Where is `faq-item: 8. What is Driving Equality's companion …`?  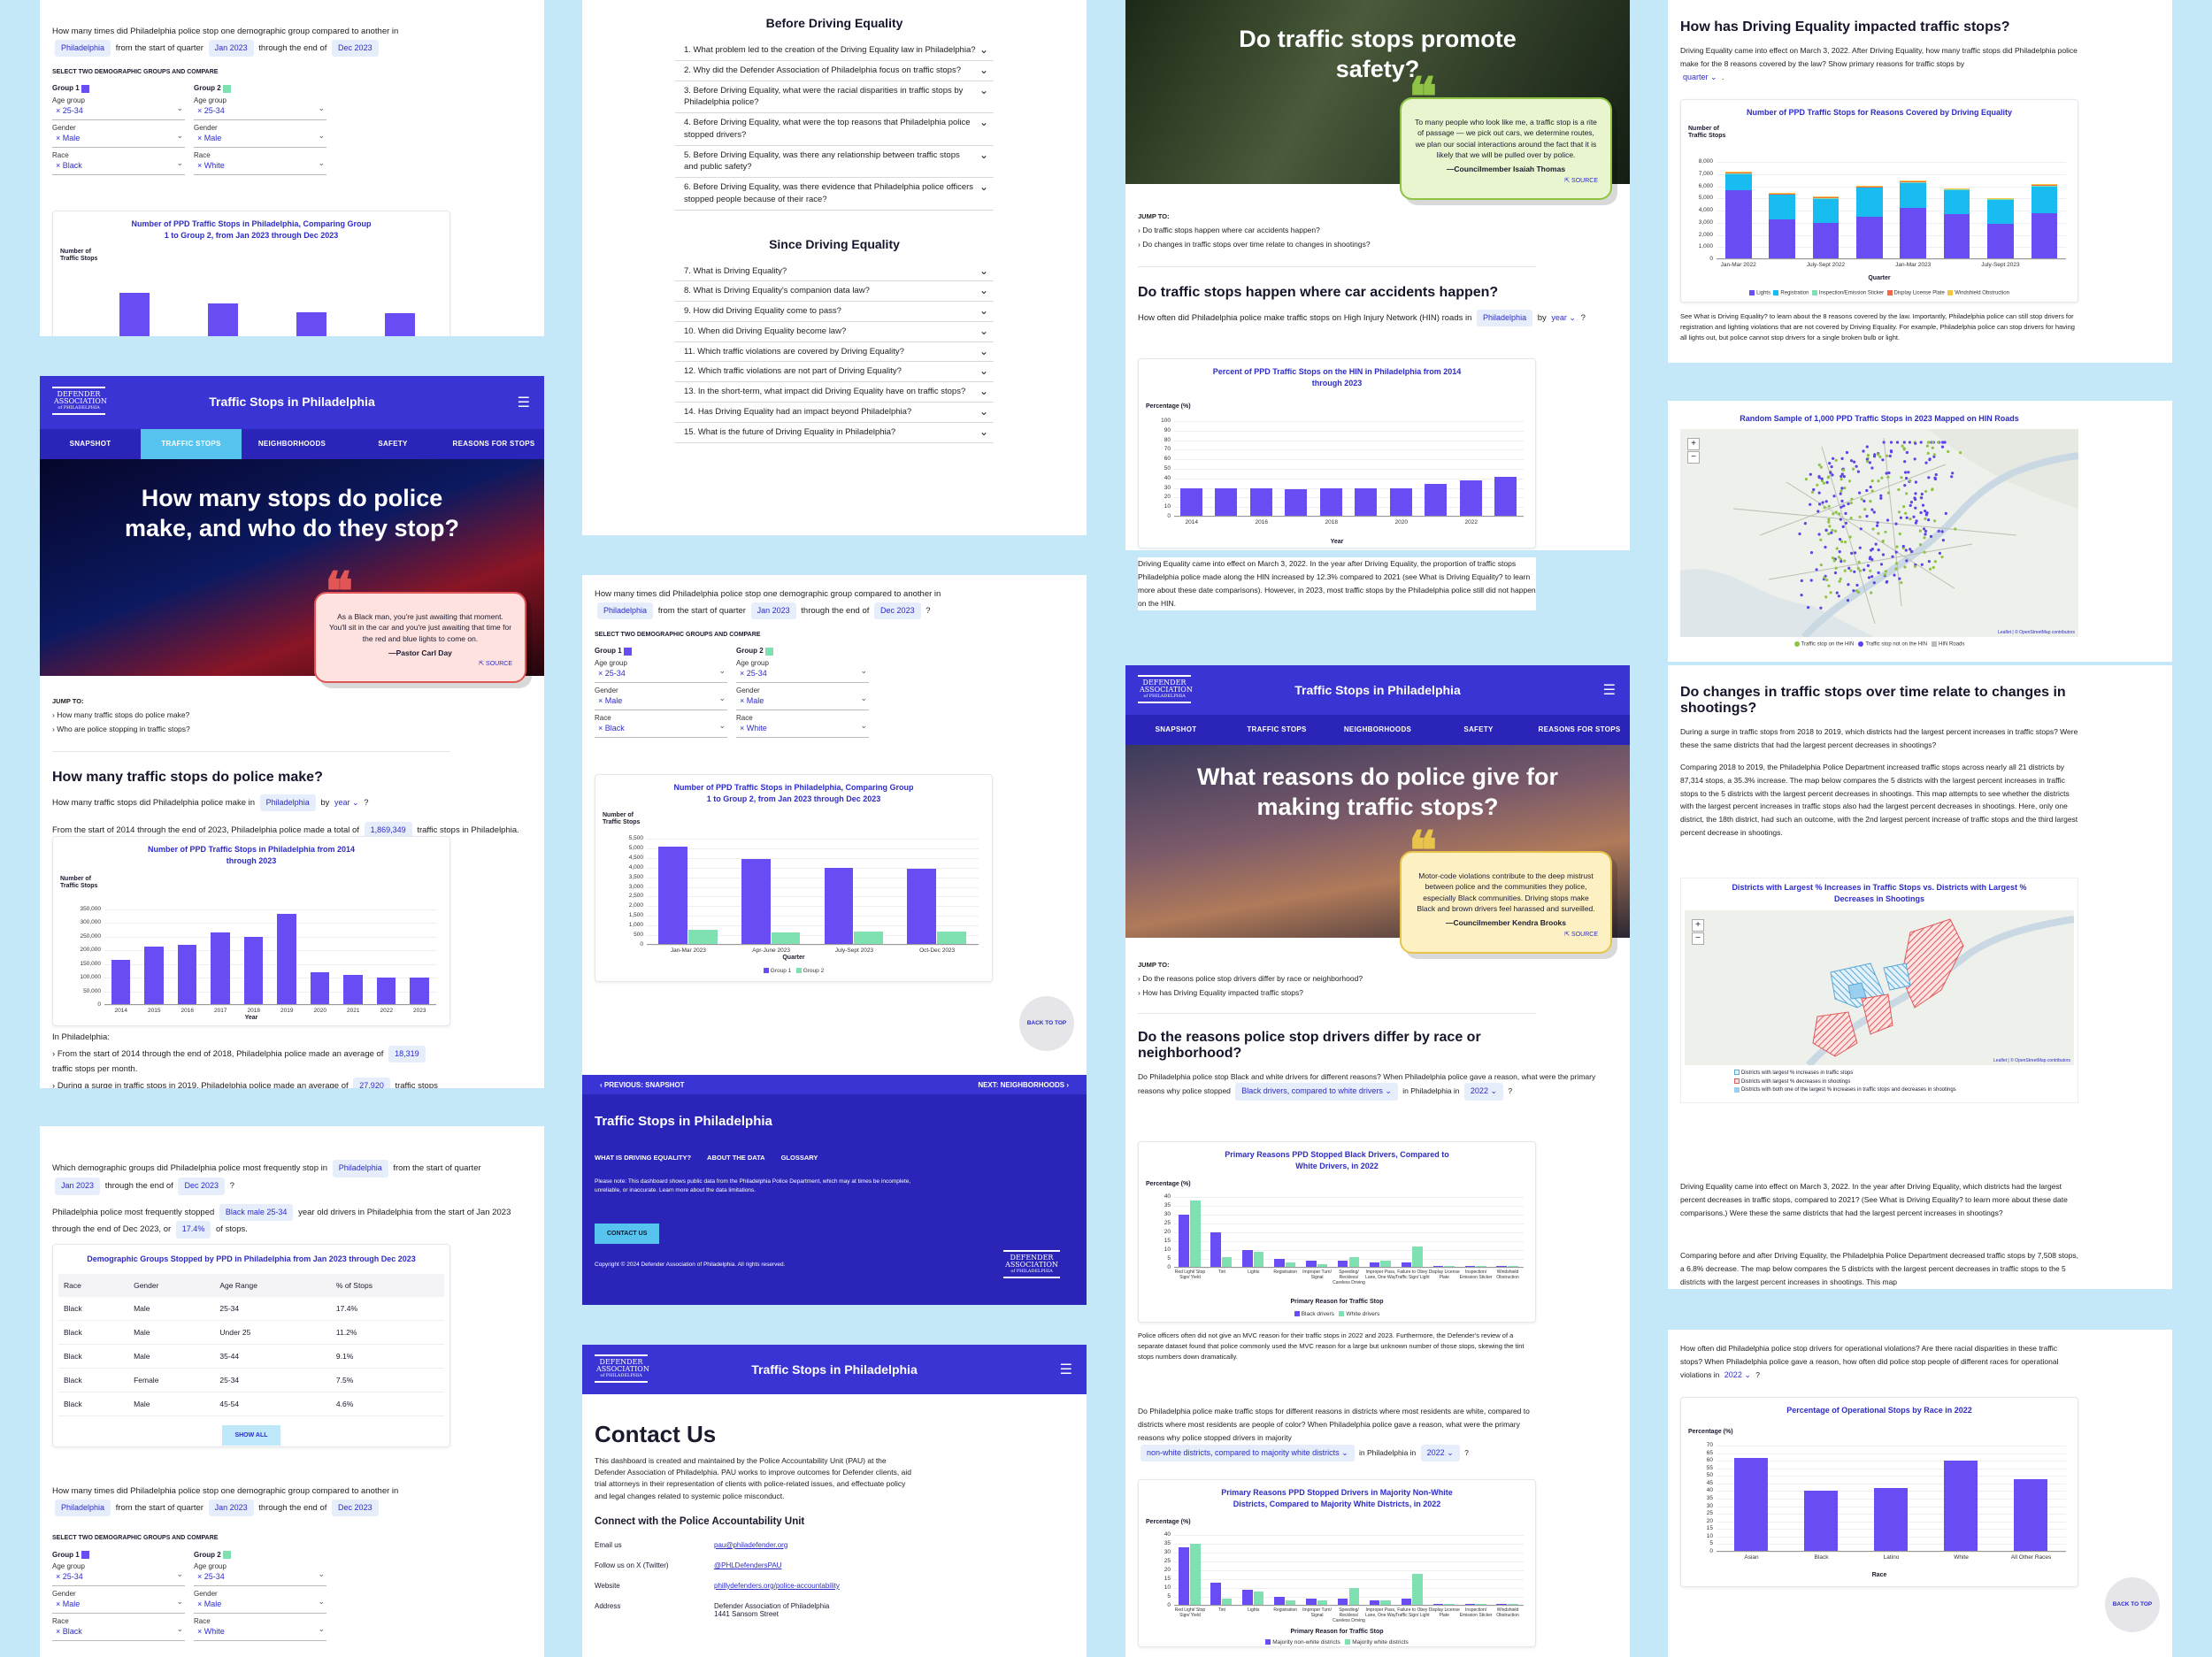
faq-item: 8. What is Driving Equality's companion … is located at coordinates (835, 292).